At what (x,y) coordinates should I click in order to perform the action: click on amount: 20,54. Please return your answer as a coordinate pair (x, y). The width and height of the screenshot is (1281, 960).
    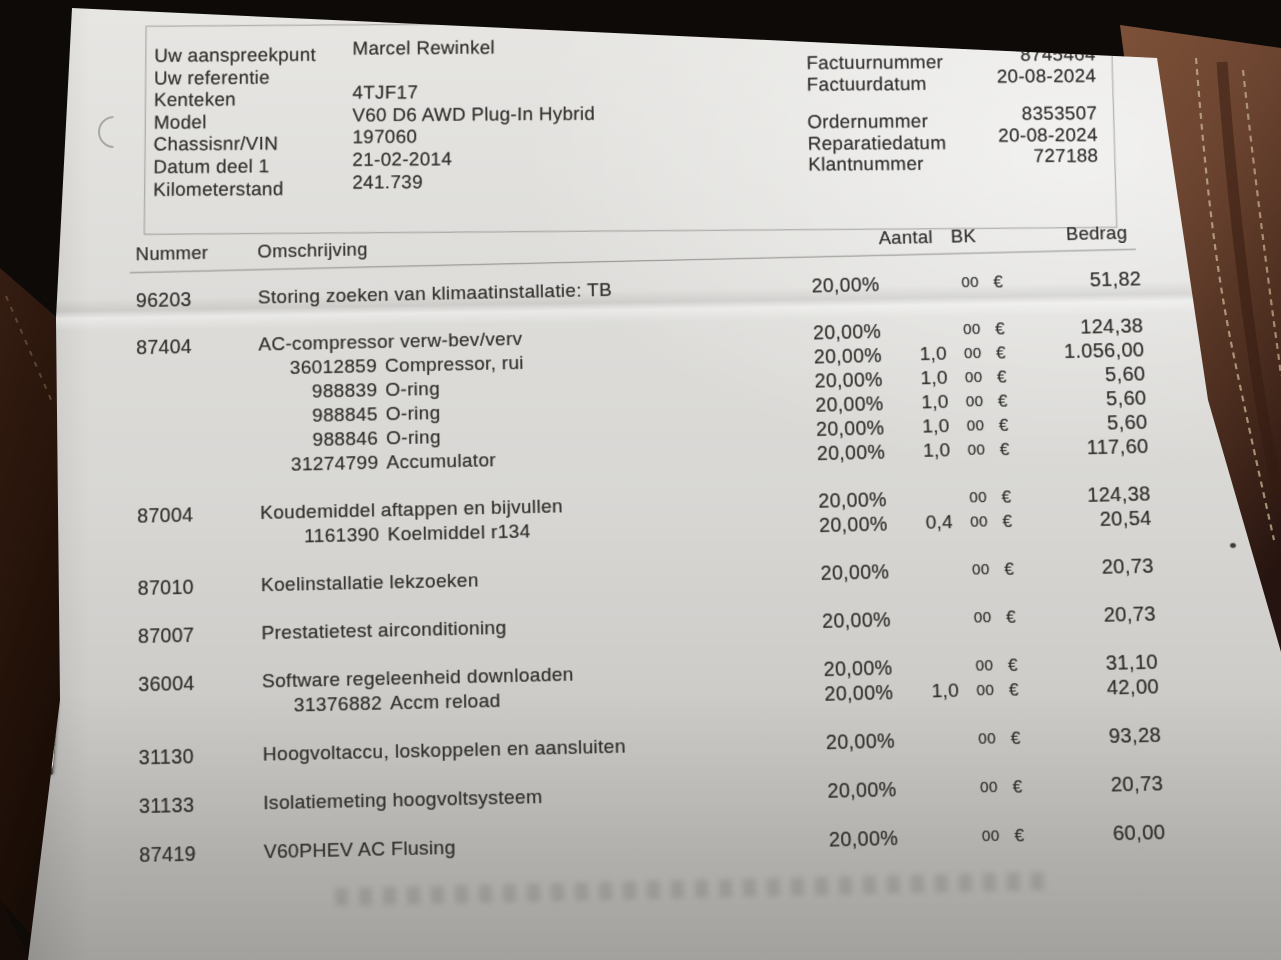
    Looking at the image, I should click on (1126, 519).